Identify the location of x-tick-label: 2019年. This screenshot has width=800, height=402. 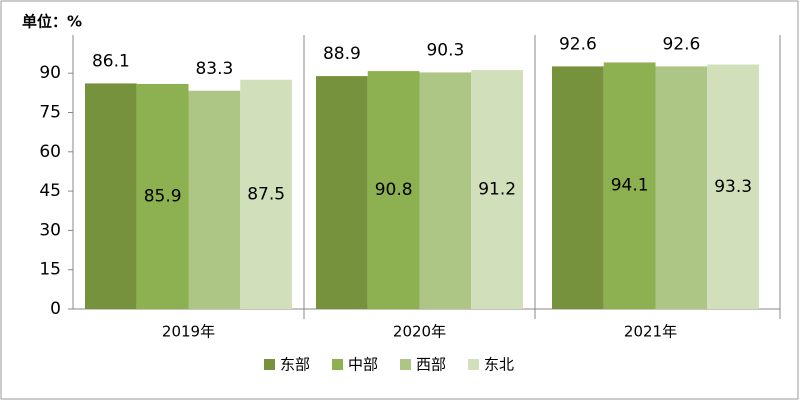
(188, 332).